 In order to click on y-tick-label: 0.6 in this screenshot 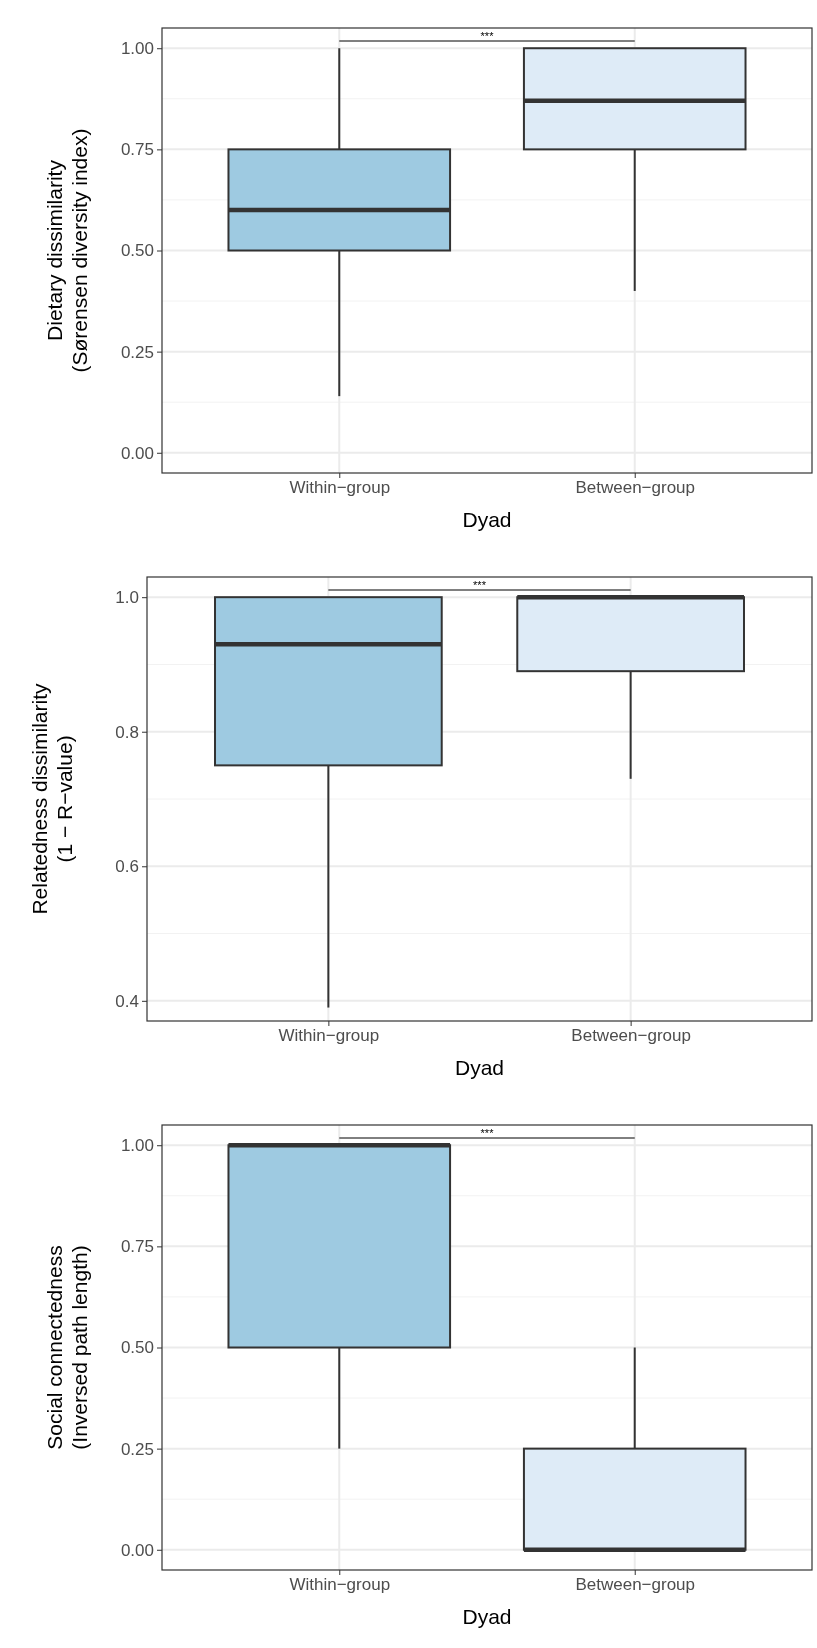, I will do `click(127, 867)`.